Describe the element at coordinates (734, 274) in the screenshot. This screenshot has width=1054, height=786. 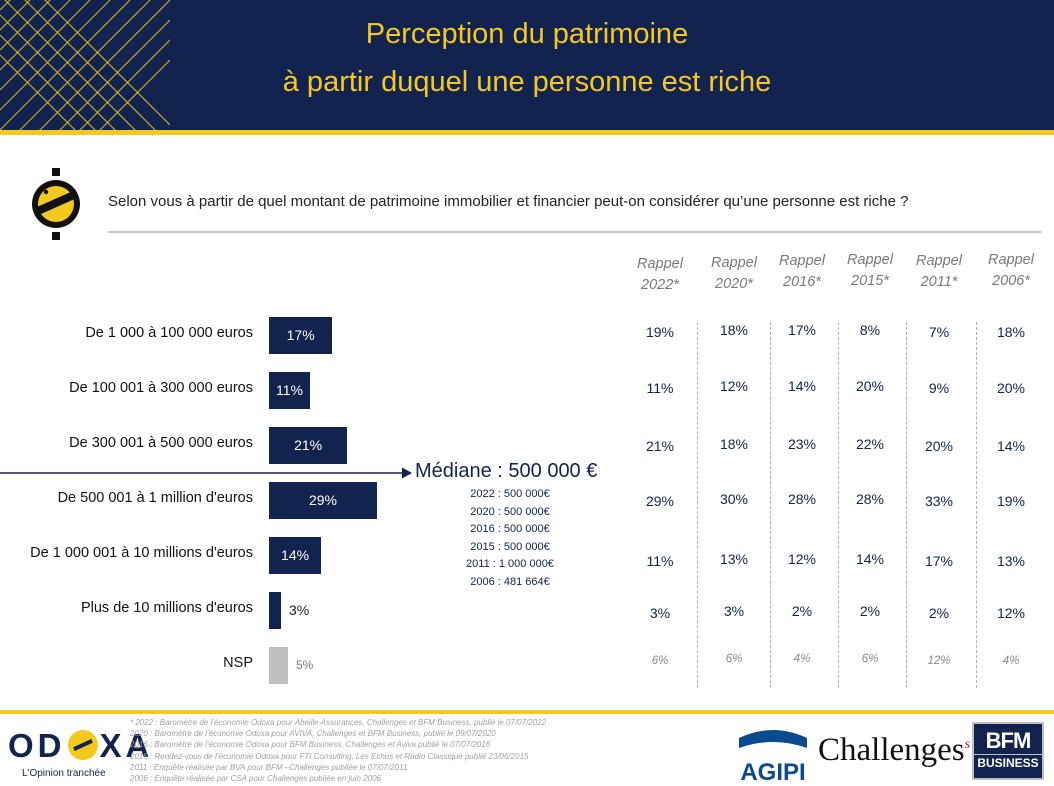
I see `rappel-column-header: Rappel 2020*` at that location.